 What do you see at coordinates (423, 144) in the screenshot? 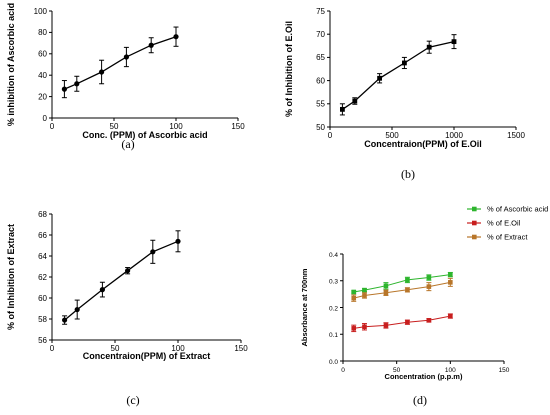
I see `x-axis-title: Concentraion(PPM) of E.Oil` at bounding box center [423, 144].